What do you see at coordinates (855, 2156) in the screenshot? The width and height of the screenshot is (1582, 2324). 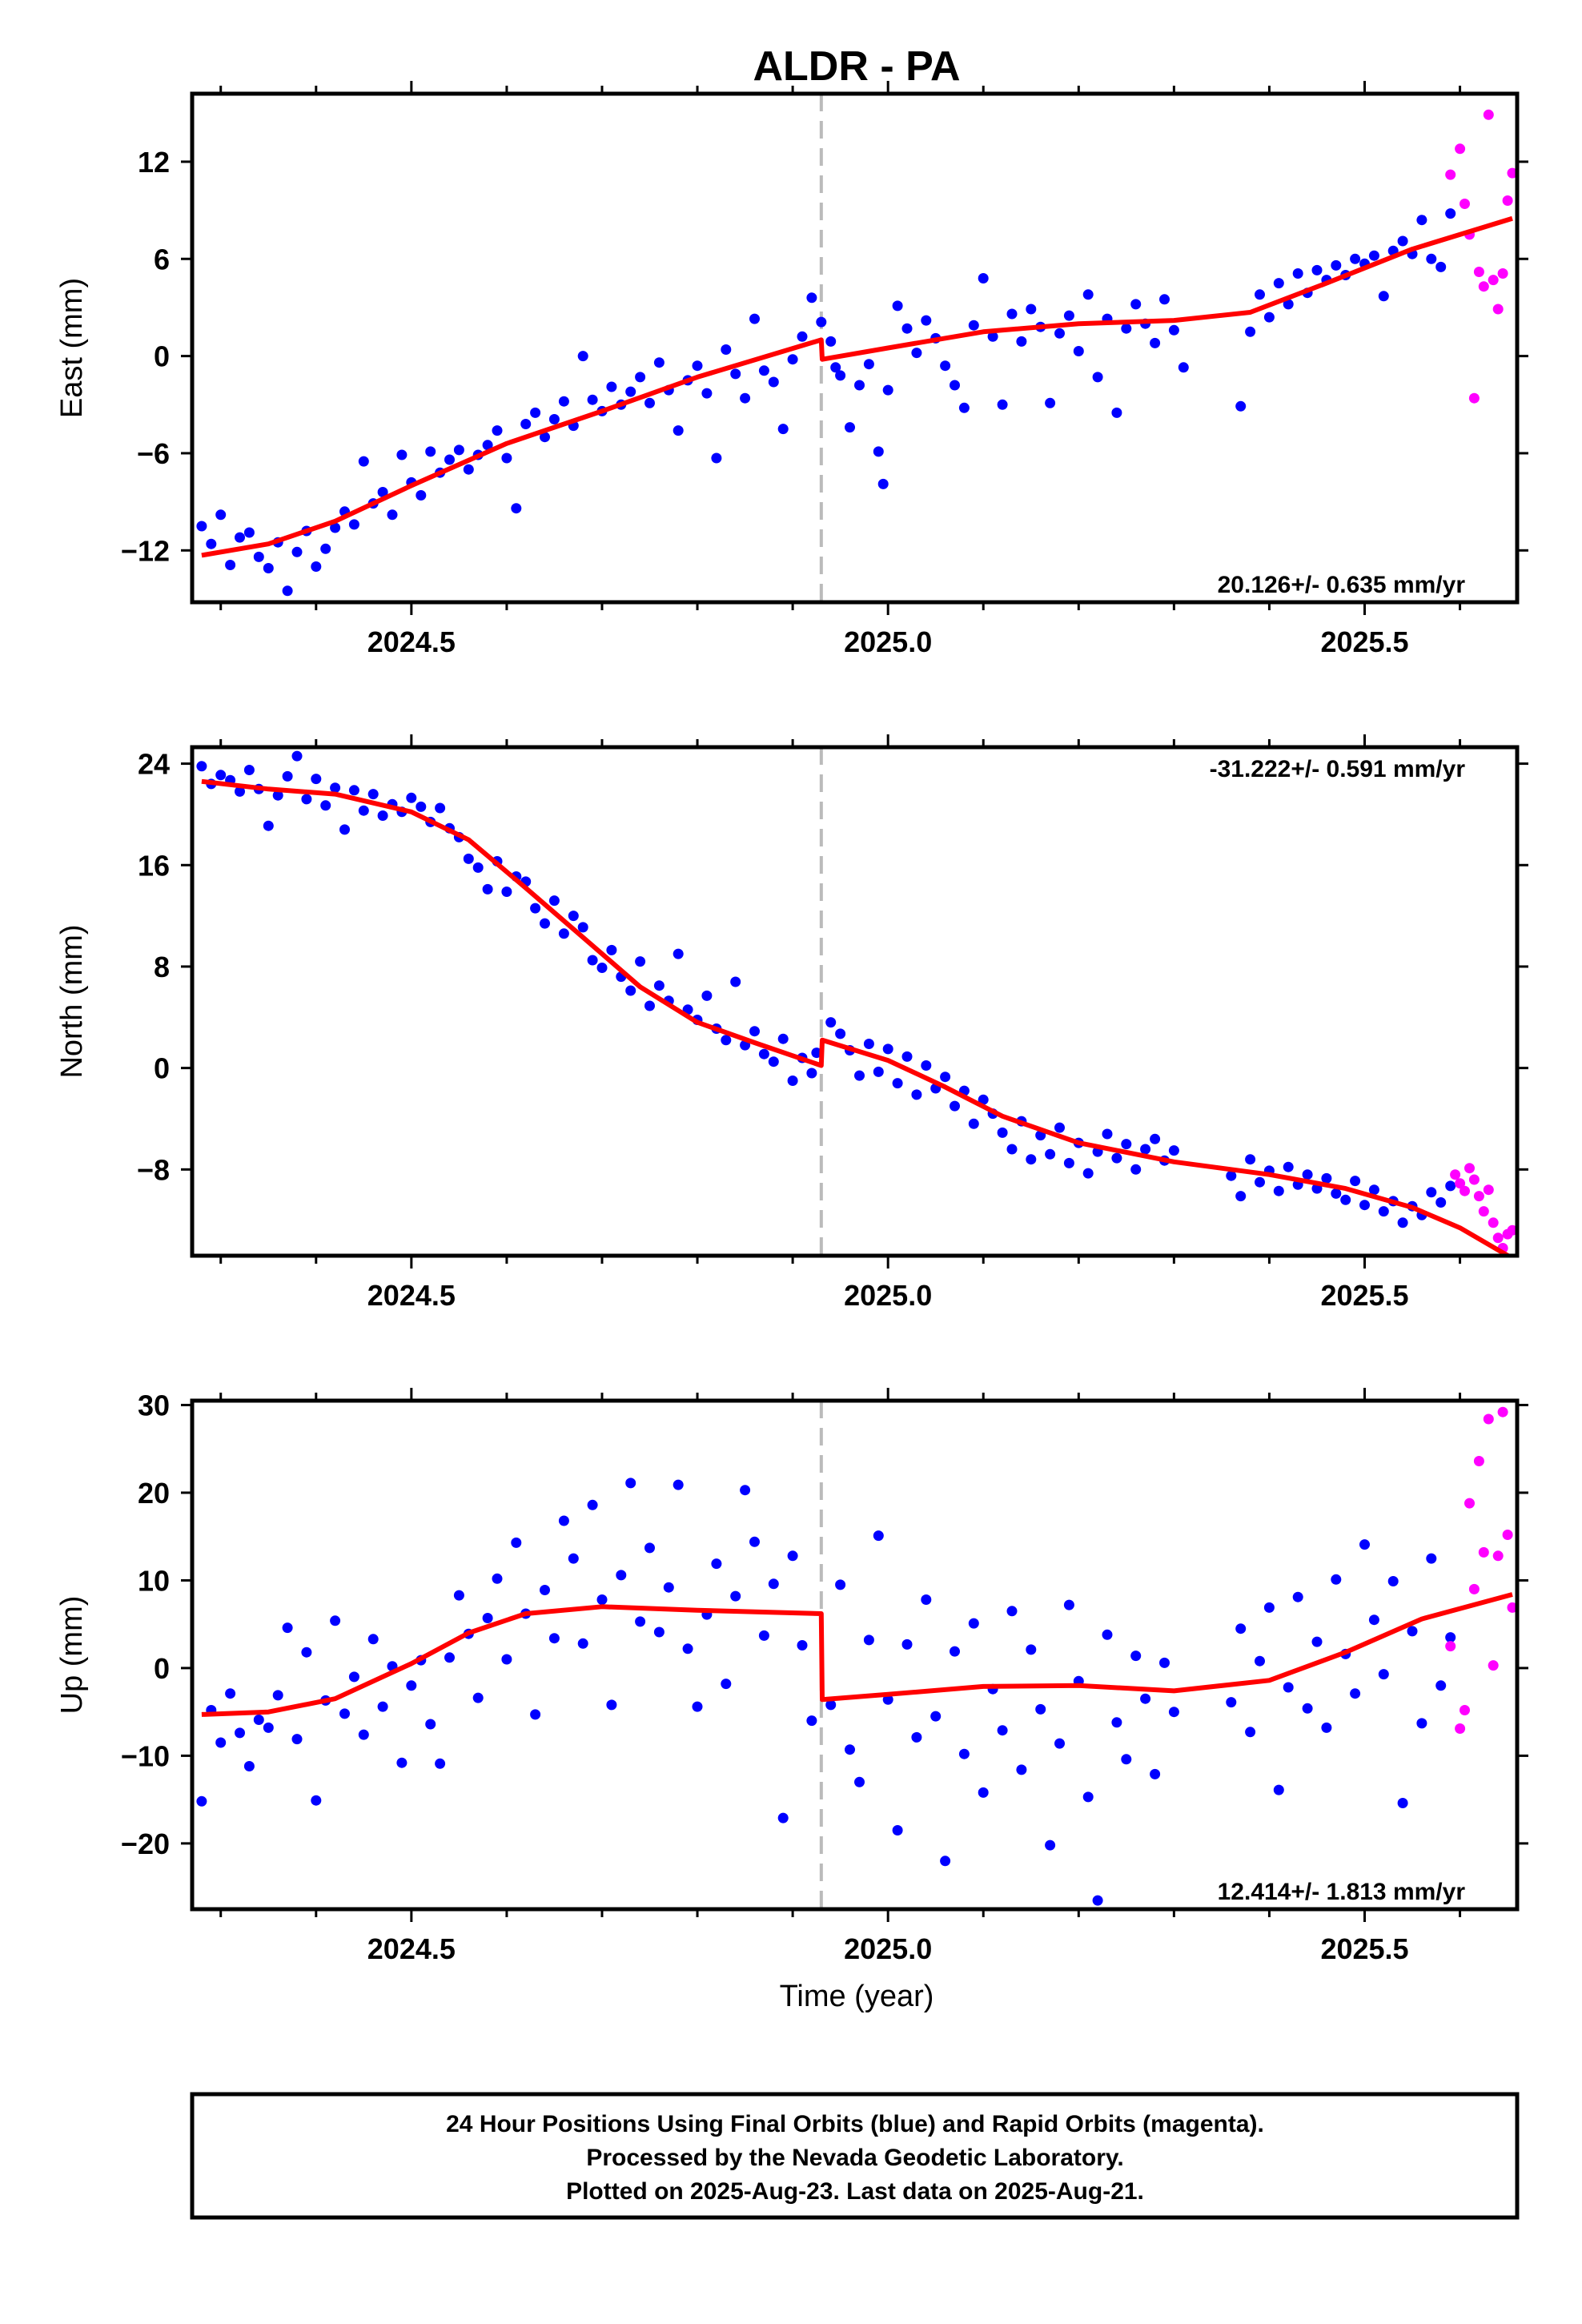 I see `info-box` at bounding box center [855, 2156].